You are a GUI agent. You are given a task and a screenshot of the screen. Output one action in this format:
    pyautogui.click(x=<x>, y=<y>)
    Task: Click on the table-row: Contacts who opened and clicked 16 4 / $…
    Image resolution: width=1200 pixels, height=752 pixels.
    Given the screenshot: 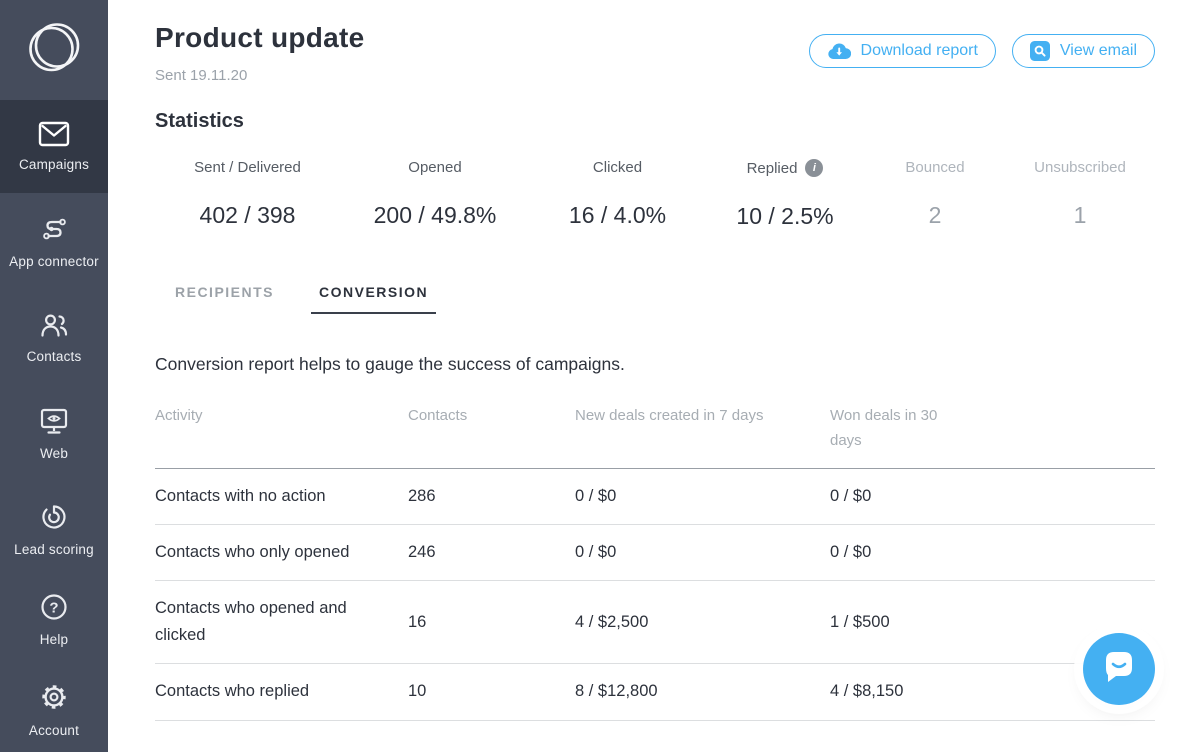 What is the action you would take?
    pyautogui.click(x=655, y=623)
    